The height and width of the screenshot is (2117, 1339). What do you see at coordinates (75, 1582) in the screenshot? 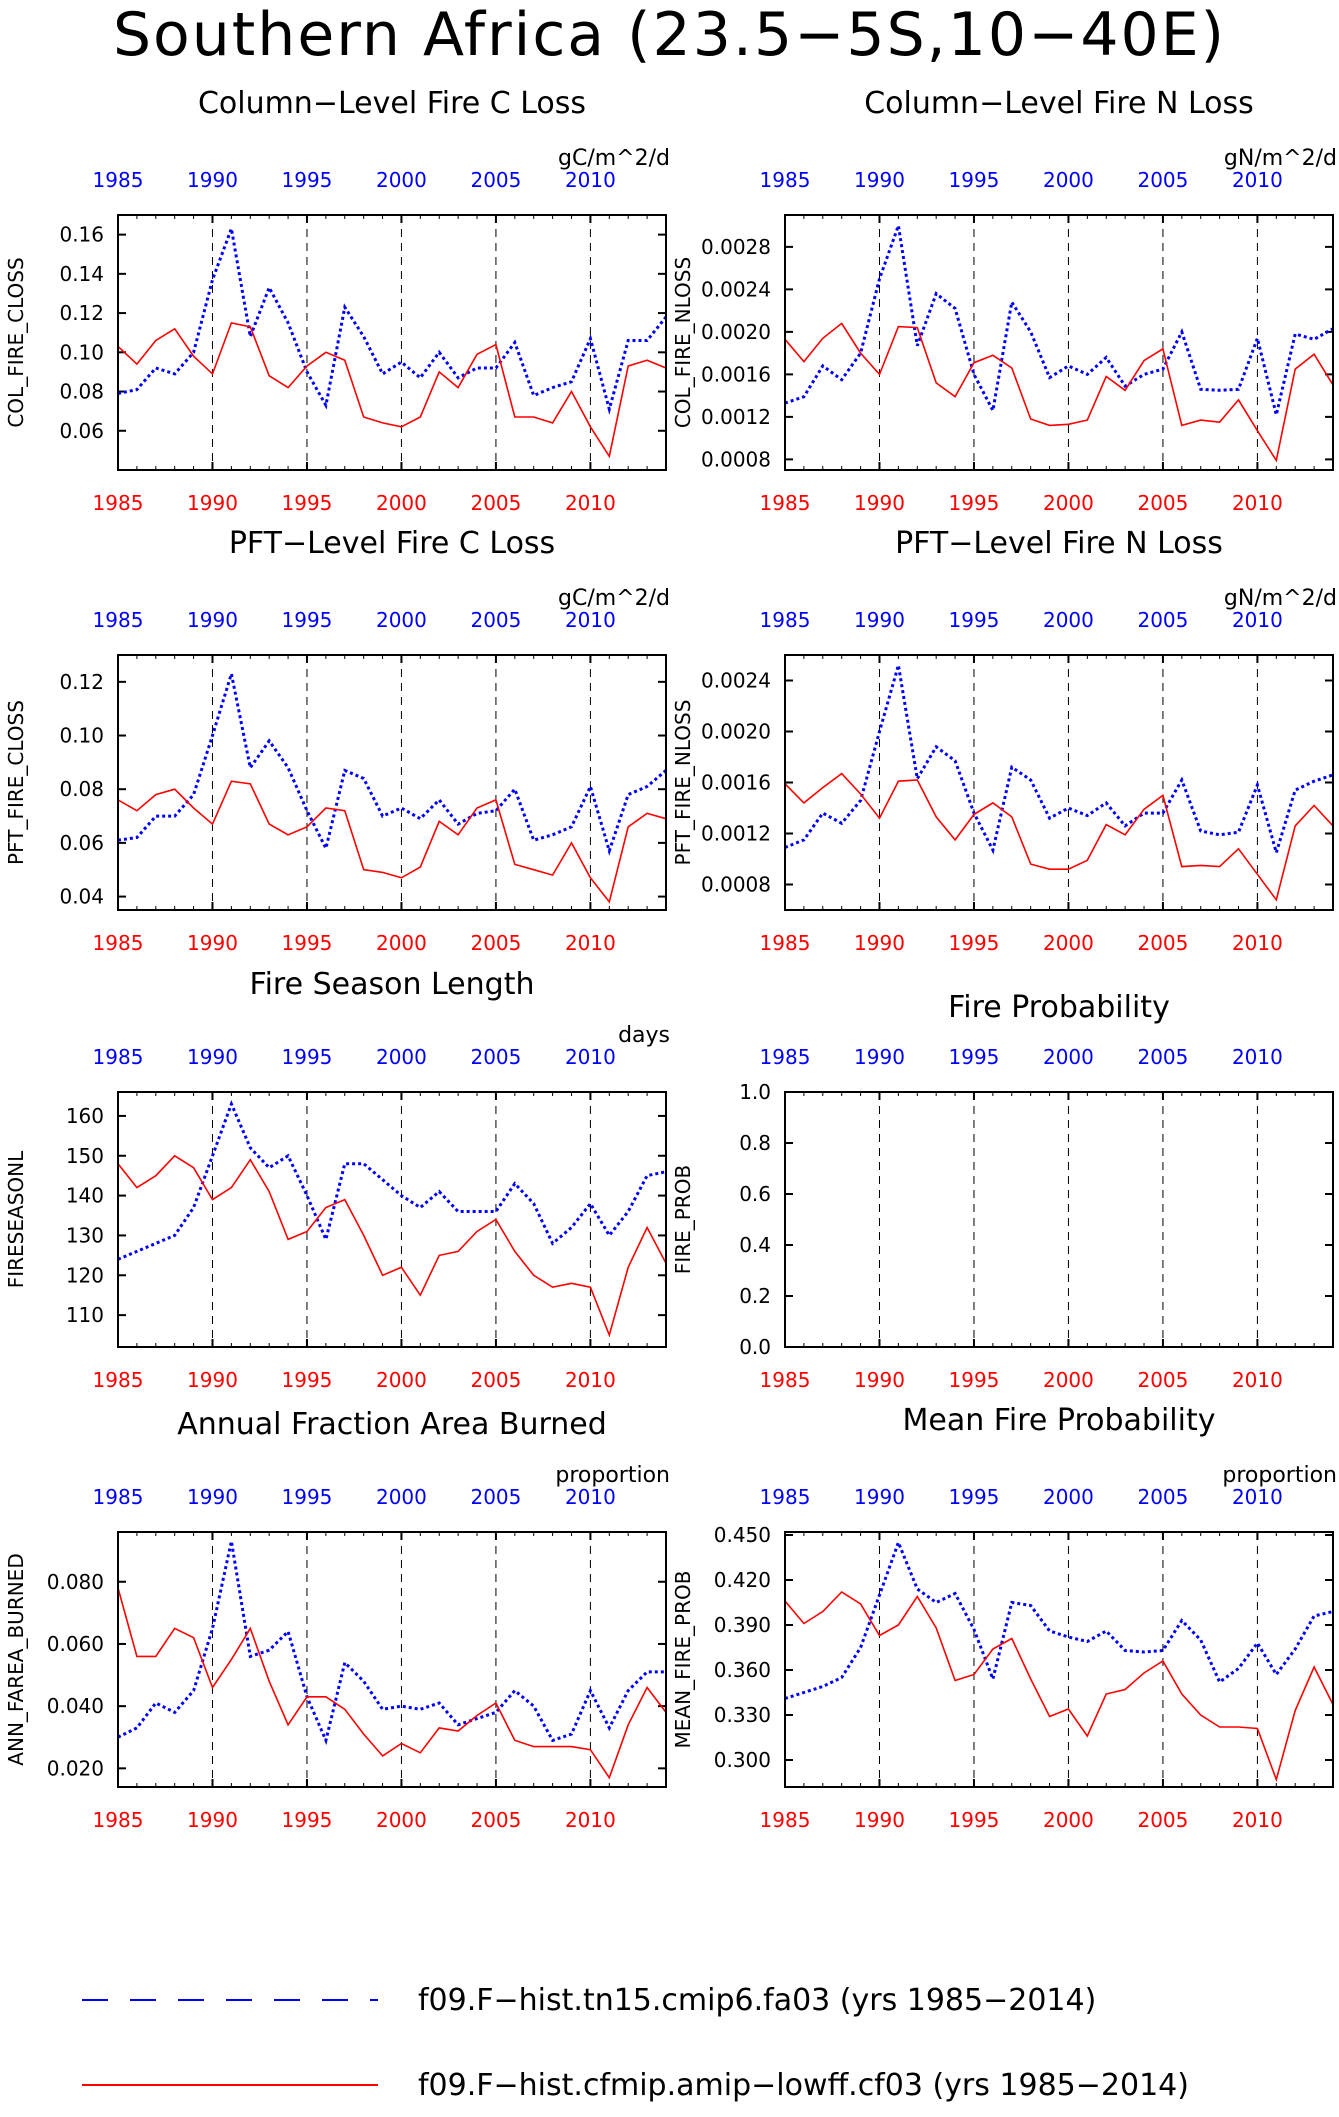
I see `y-tick-label: 0.080` at bounding box center [75, 1582].